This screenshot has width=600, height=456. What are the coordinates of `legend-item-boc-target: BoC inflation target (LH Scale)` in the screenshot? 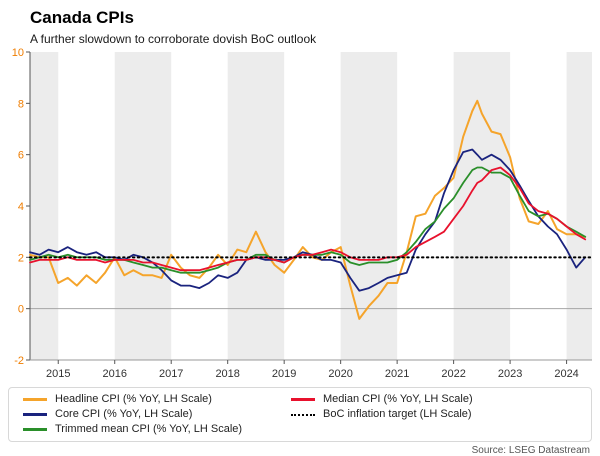 It's located at (382, 414).